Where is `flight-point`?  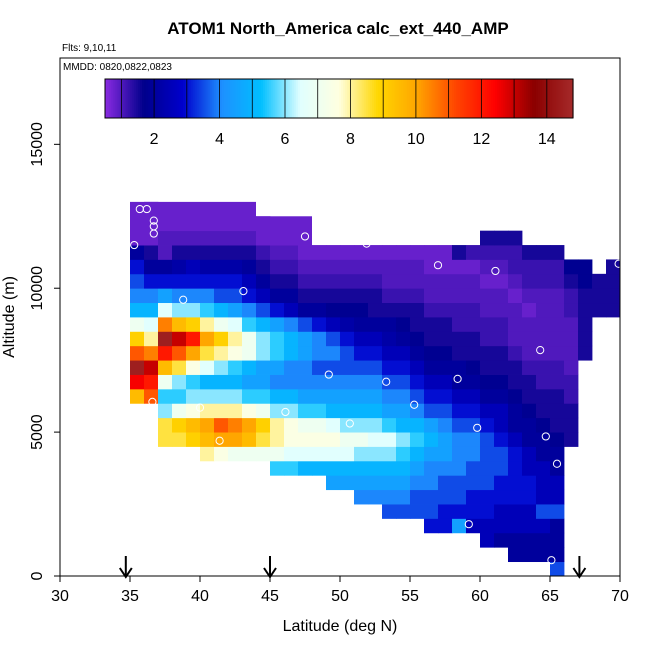
flight-point is located at coordinates (457, 378).